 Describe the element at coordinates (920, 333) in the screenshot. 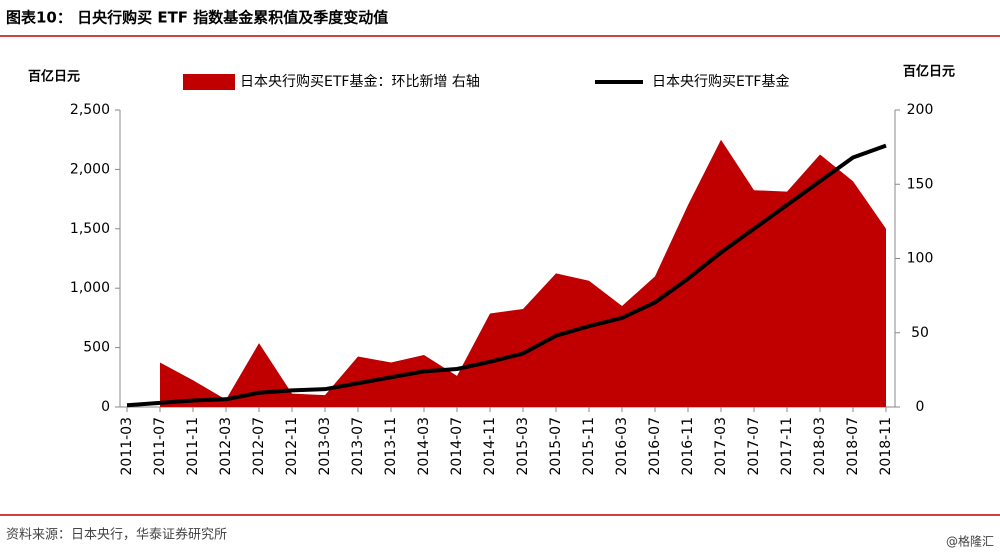

I see `y2-tick-label: 50` at that location.